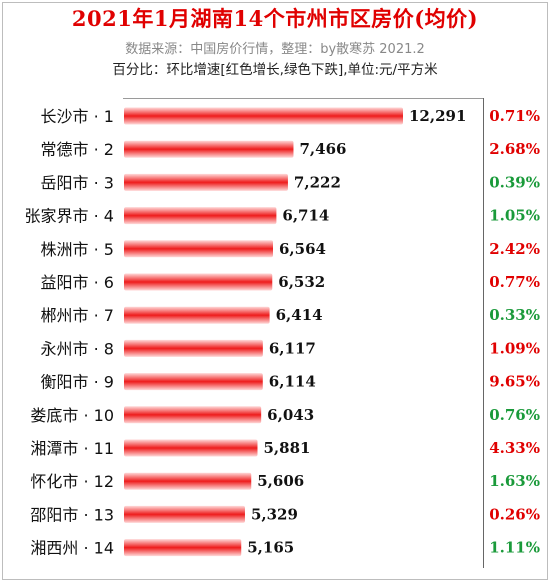 The image size is (550, 582). Describe the element at coordinates (514, 514) in the screenshot. I see `change-label: 0.26%` at that location.